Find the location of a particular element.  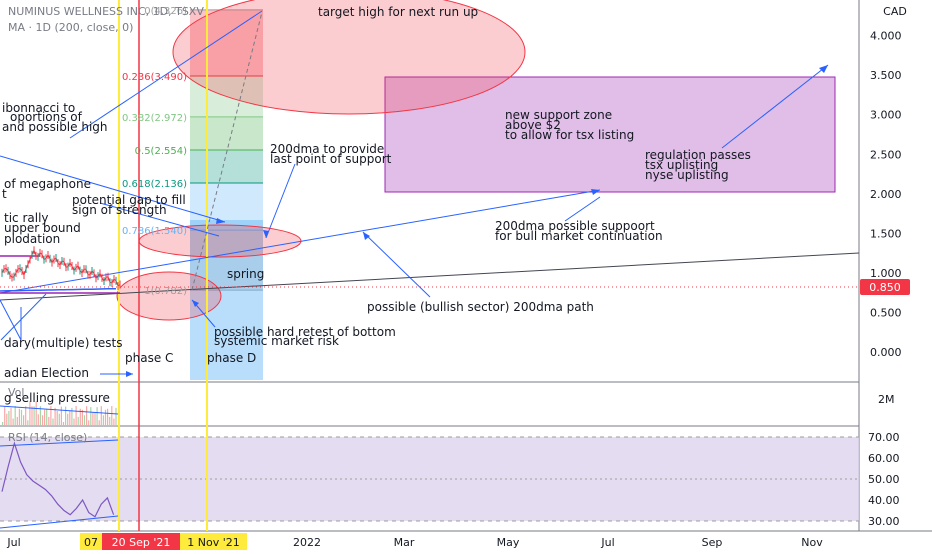

price-tick: 0.500 is located at coordinates (886, 312).